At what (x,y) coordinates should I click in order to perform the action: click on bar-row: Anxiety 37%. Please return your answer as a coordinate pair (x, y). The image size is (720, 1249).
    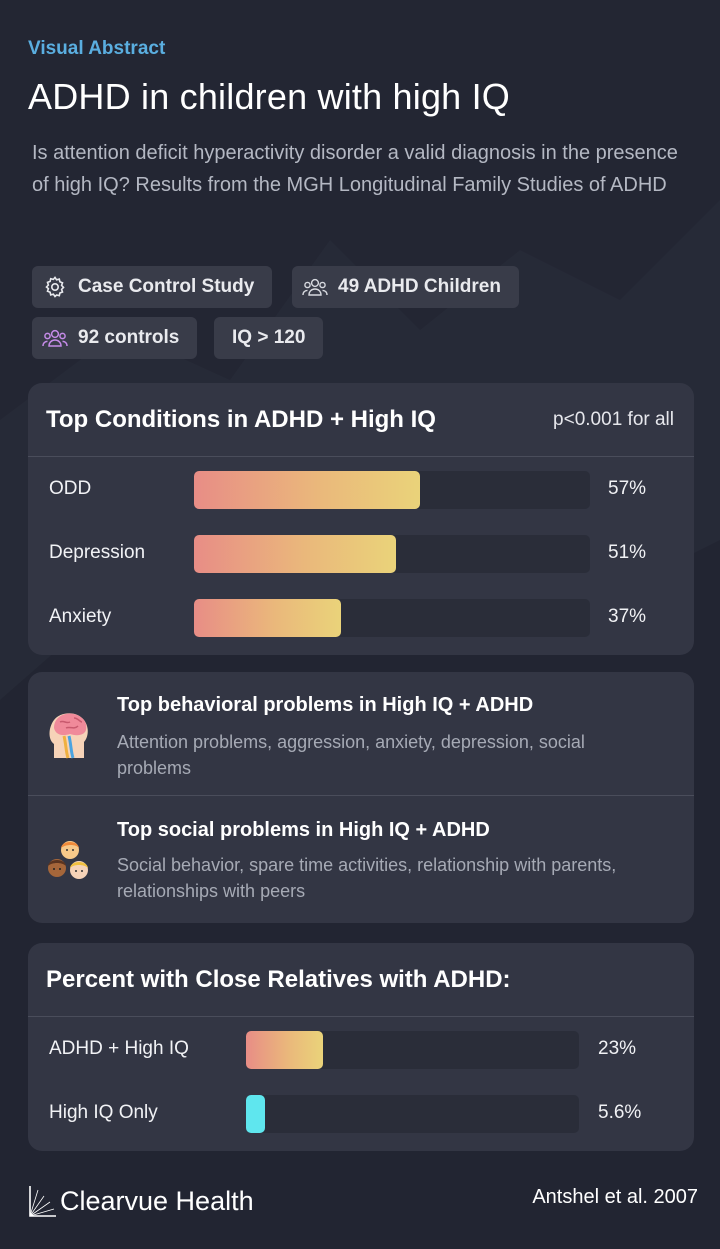
    Looking at the image, I should click on (361, 618).